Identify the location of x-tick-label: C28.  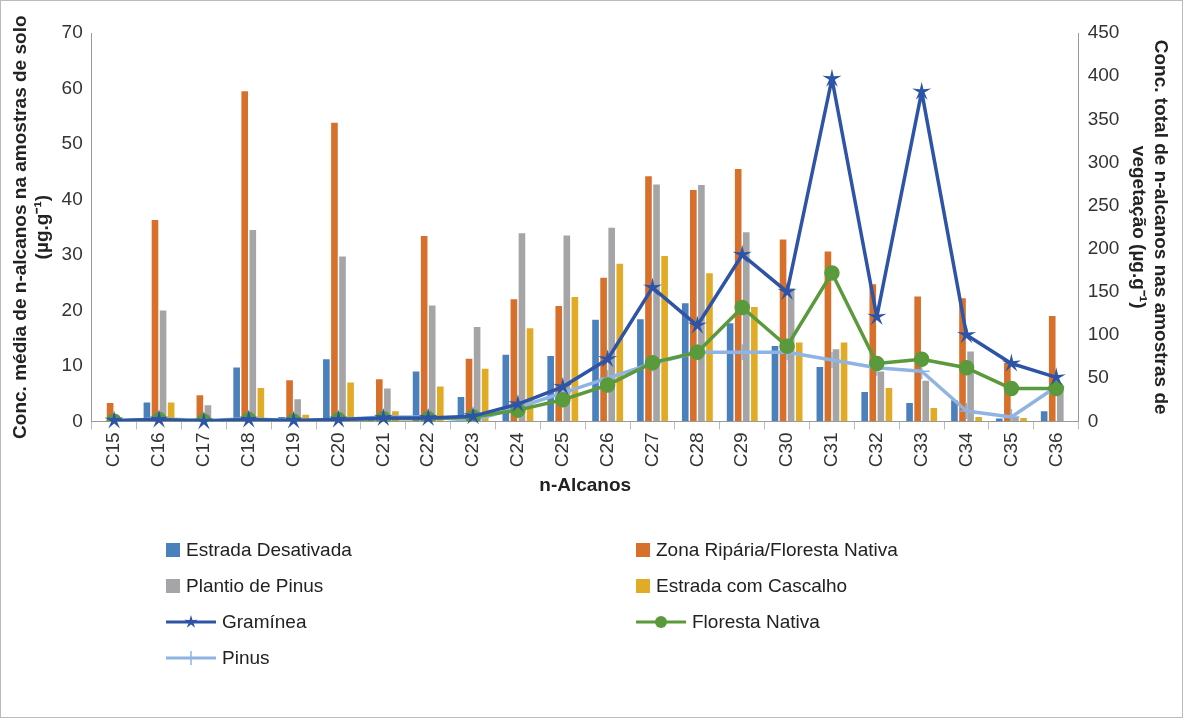
(696, 450).